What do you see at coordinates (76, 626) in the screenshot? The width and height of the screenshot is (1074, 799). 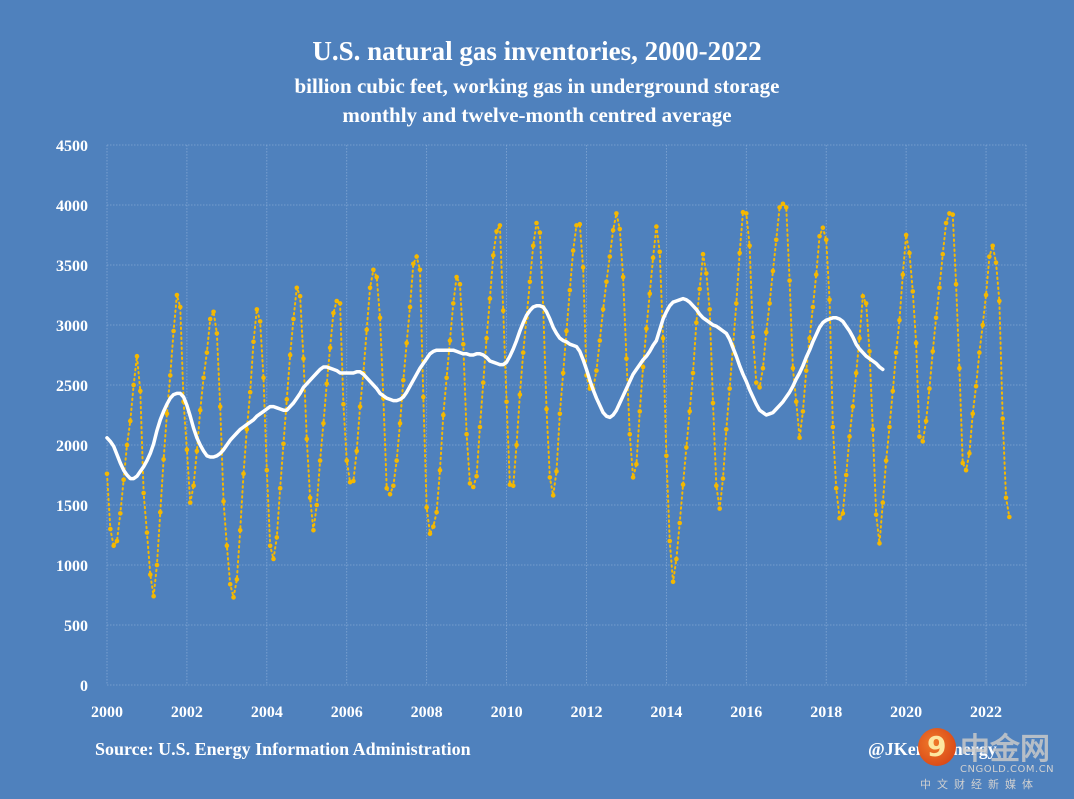 I see `y-tick-label: 500` at bounding box center [76, 626].